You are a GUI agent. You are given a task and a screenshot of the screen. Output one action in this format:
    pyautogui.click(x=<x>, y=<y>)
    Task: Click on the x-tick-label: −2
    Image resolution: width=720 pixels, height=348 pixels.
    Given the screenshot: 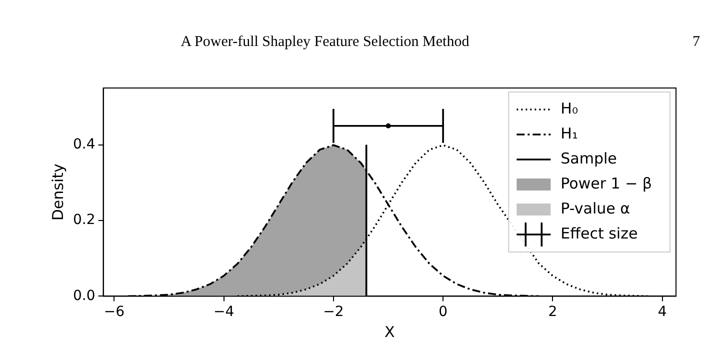 What is the action you would take?
    pyautogui.click(x=333, y=312)
    